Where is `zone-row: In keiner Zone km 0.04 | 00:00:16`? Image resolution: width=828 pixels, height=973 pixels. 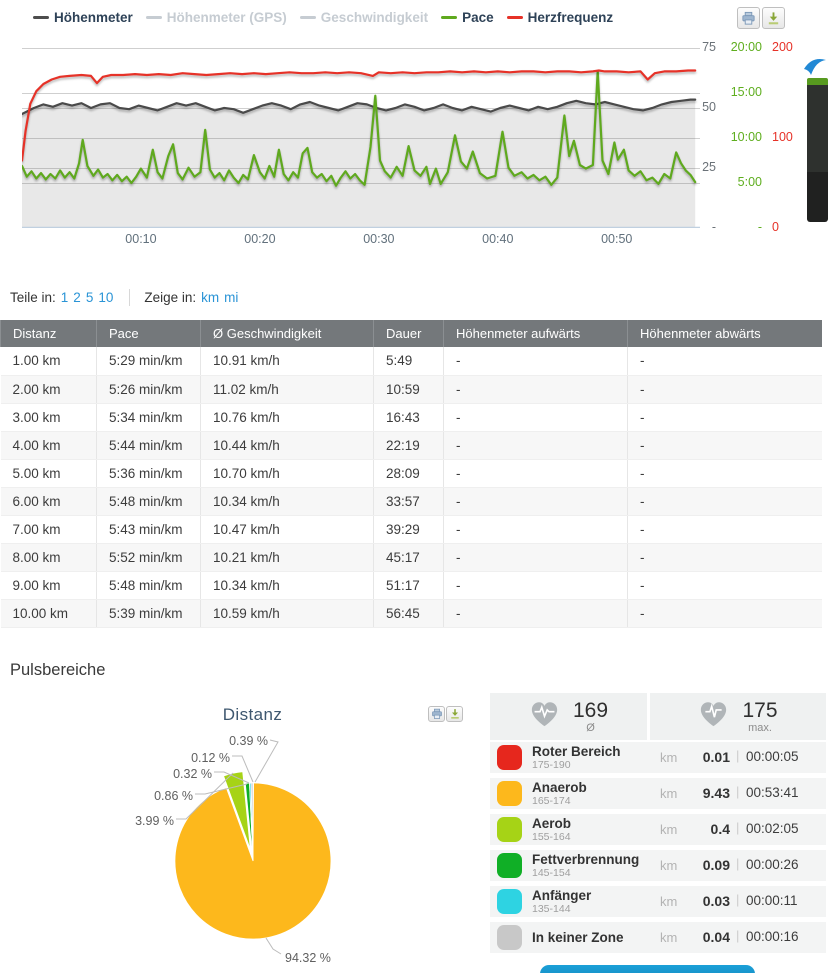 zone-row: In keiner Zone km 0.04 | 00:00:16 is located at coordinates (658, 937).